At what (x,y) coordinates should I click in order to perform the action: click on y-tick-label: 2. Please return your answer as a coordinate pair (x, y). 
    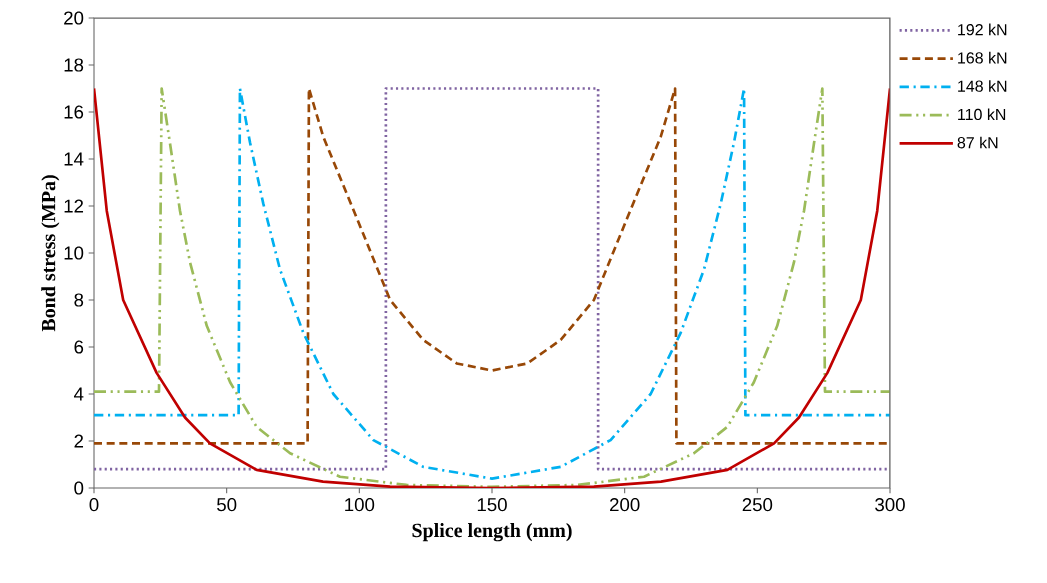
    Looking at the image, I should click on (79, 441).